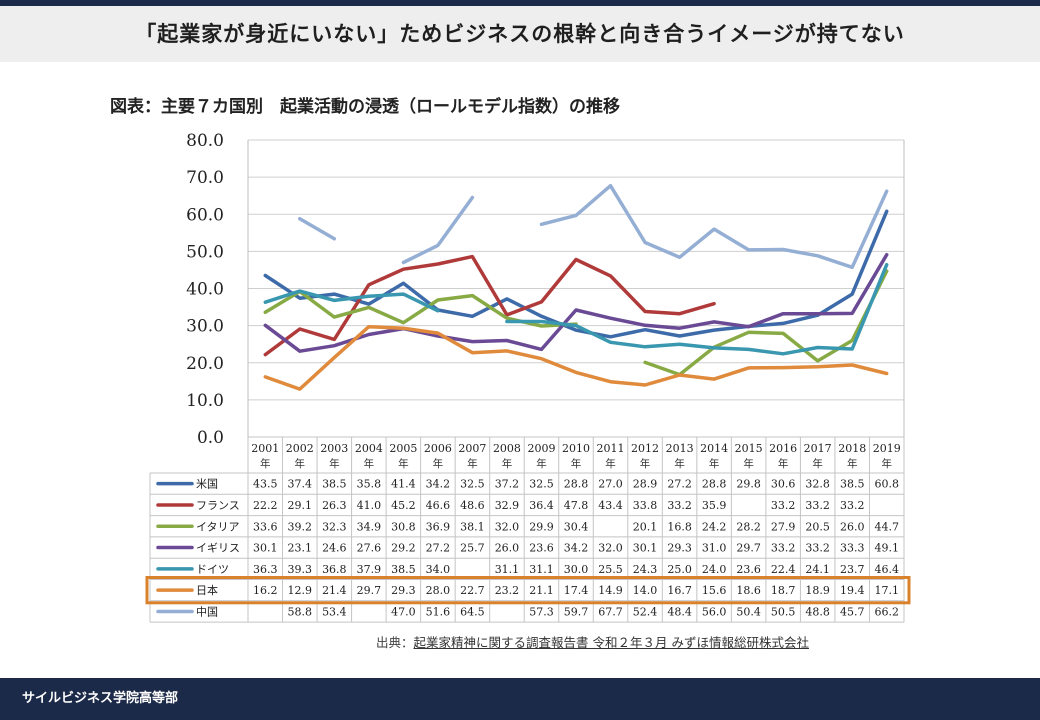  Describe the element at coordinates (576, 569) in the screenshot. I see `data-label: 30.0` at that location.